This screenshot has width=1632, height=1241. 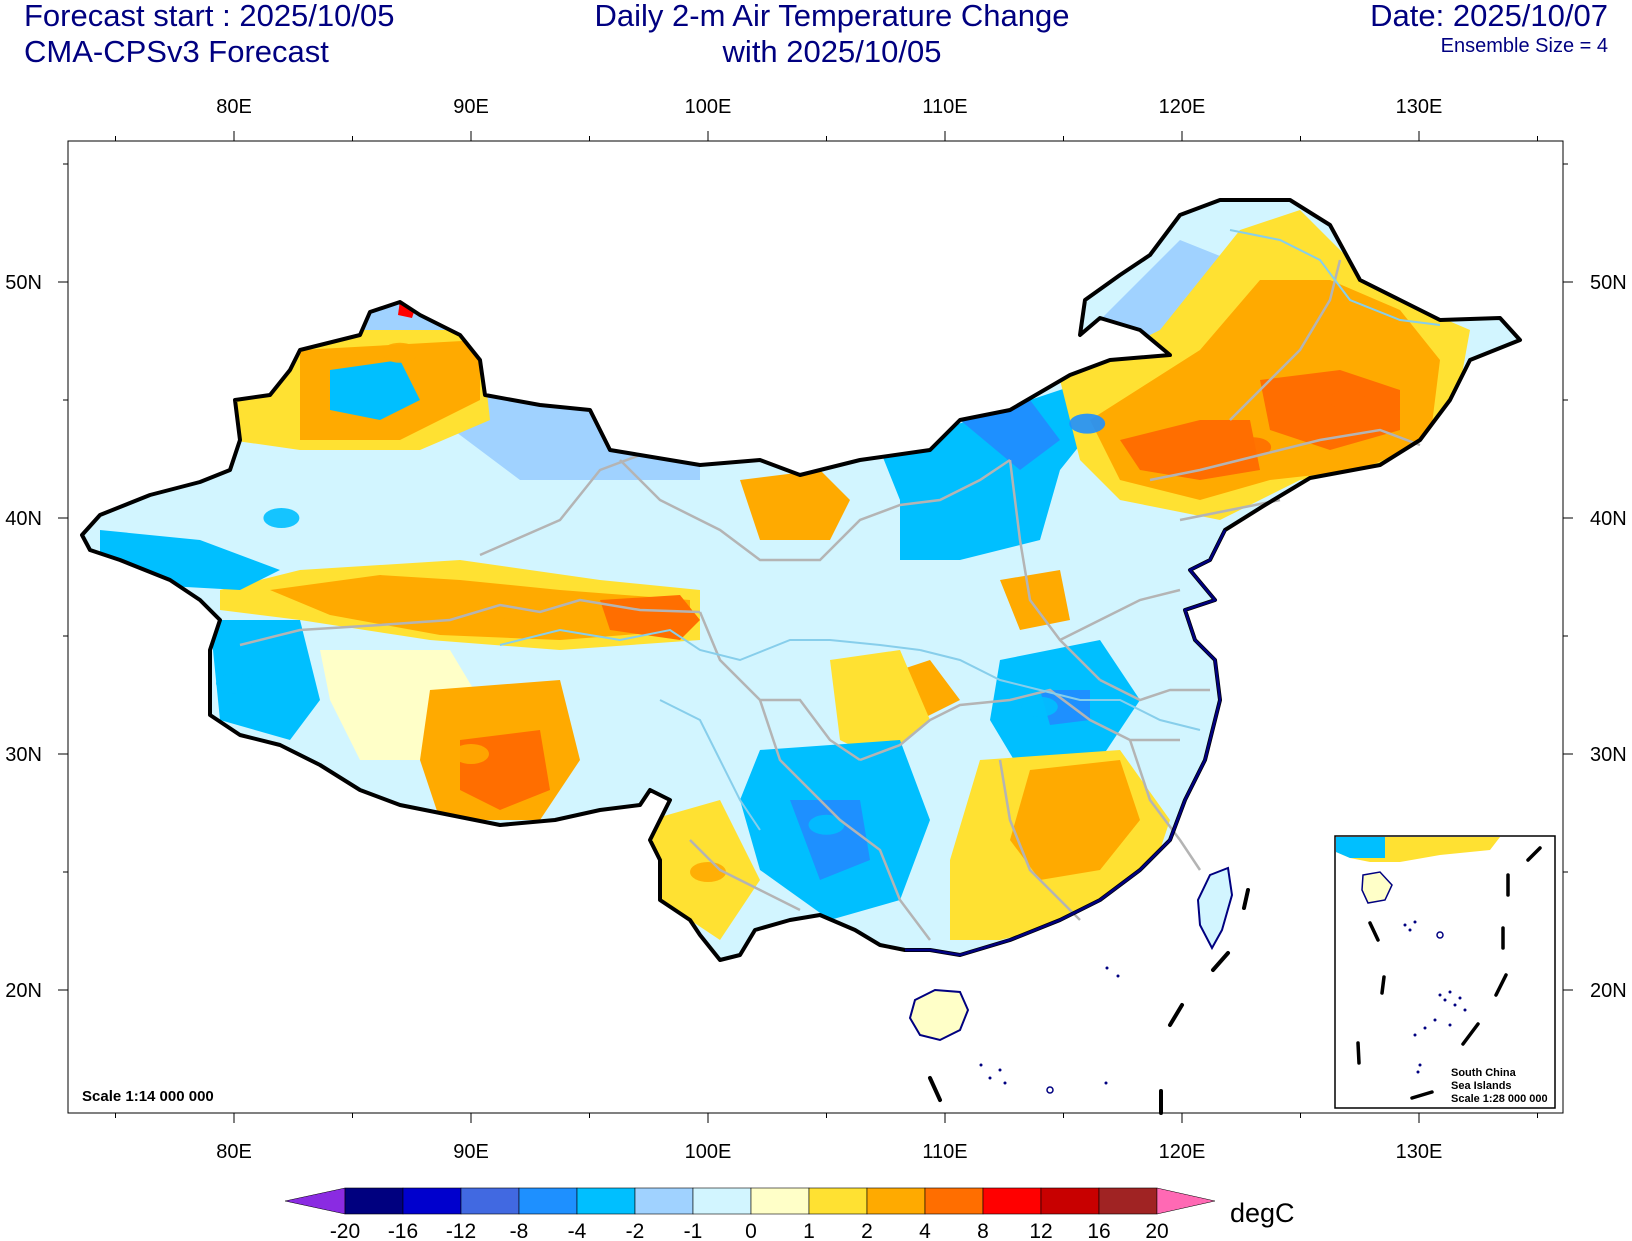 I want to click on lat-label-right: 50N, so click(x=1608, y=283).